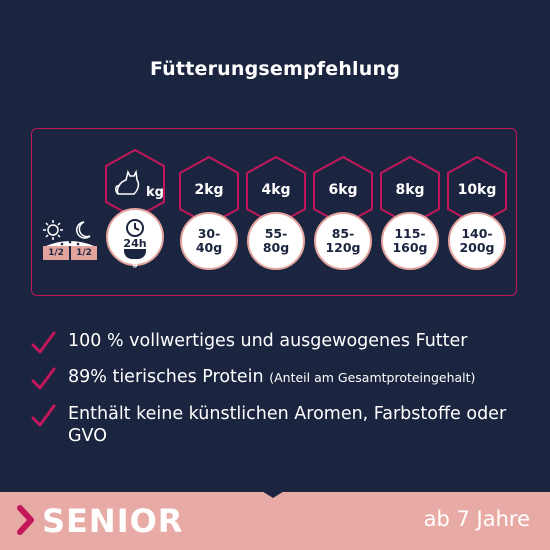 This screenshot has height=550, width=550. What do you see at coordinates (372, 377) in the screenshot?
I see `benefit-note: (Anteil am Gesamtproteingehalt)` at bounding box center [372, 377].